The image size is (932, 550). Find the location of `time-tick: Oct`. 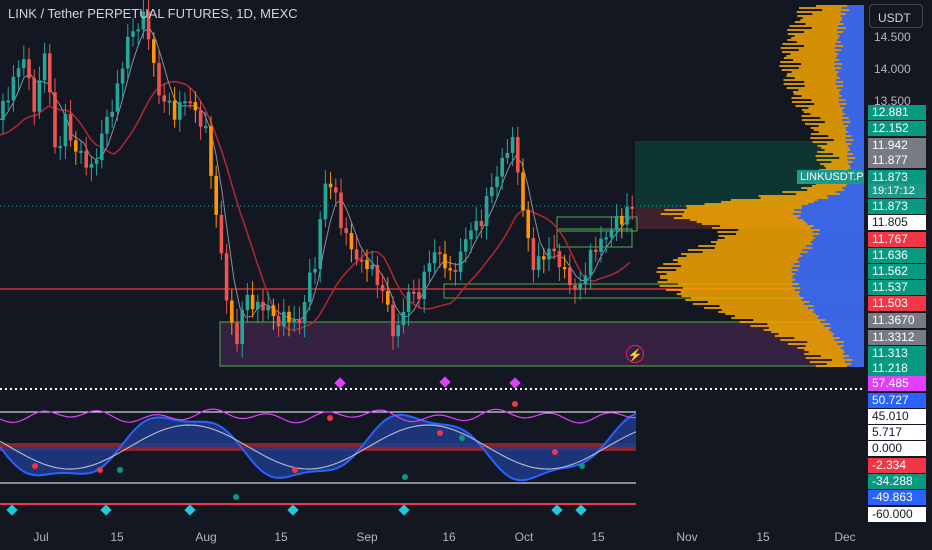

time-tick: Oct is located at coordinates (524, 537).